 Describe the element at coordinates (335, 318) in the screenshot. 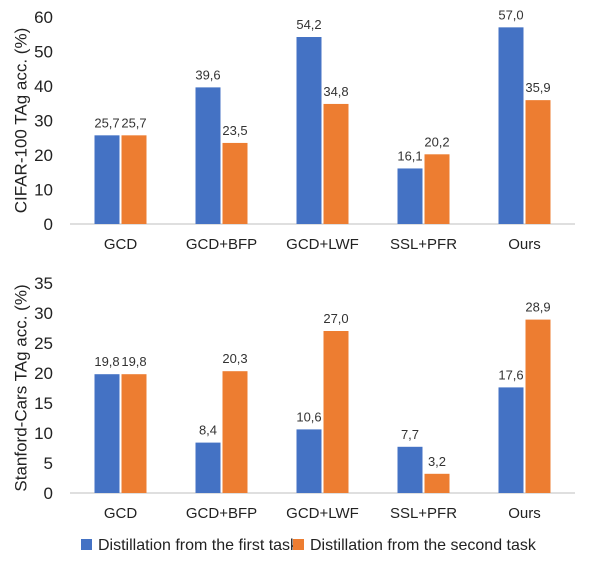

I see `data-label: 27,0` at that location.